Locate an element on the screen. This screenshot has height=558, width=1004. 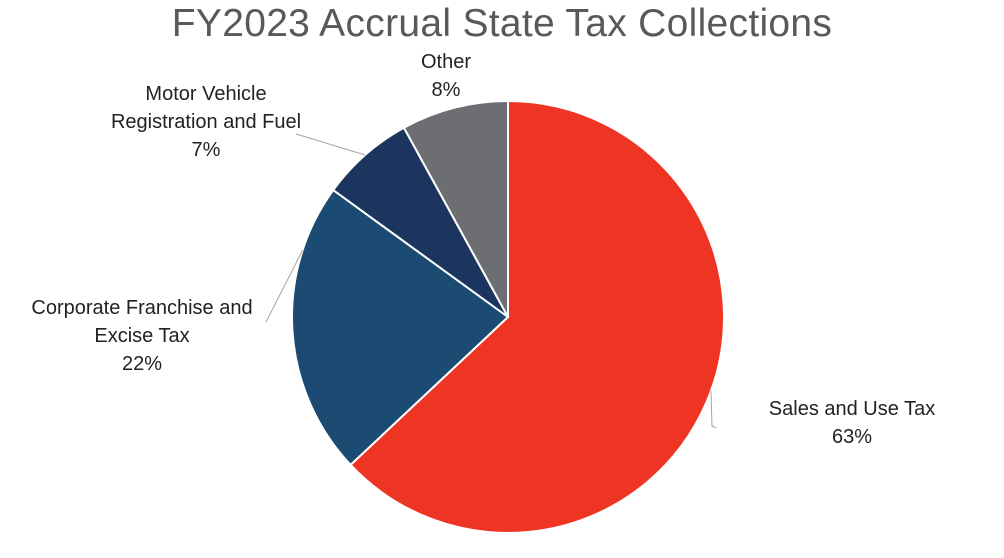
chart-title: FY2023 Accrual State Tax Collections is located at coordinates (502, 23).